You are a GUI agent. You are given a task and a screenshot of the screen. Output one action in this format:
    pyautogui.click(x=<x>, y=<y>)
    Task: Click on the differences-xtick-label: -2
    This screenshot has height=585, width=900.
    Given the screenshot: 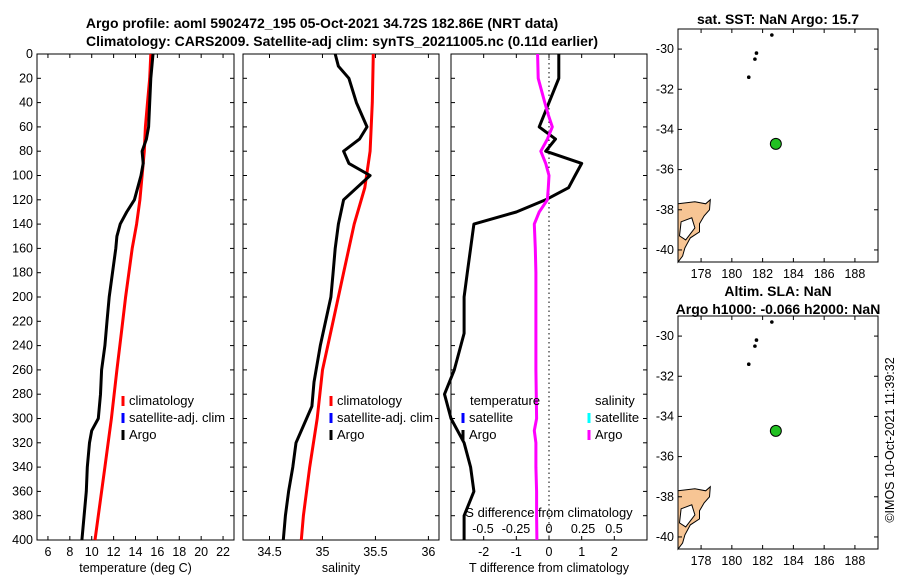 What is the action you would take?
    pyautogui.click(x=483, y=552)
    